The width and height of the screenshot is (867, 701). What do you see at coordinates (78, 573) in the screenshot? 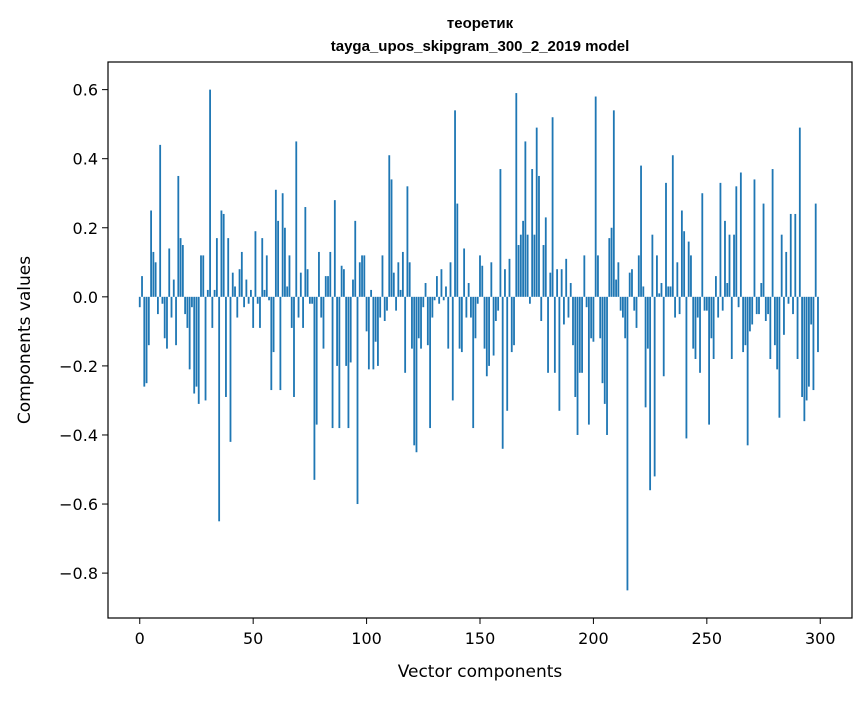
I see `y-tick-label: −0.8` at bounding box center [78, 573].